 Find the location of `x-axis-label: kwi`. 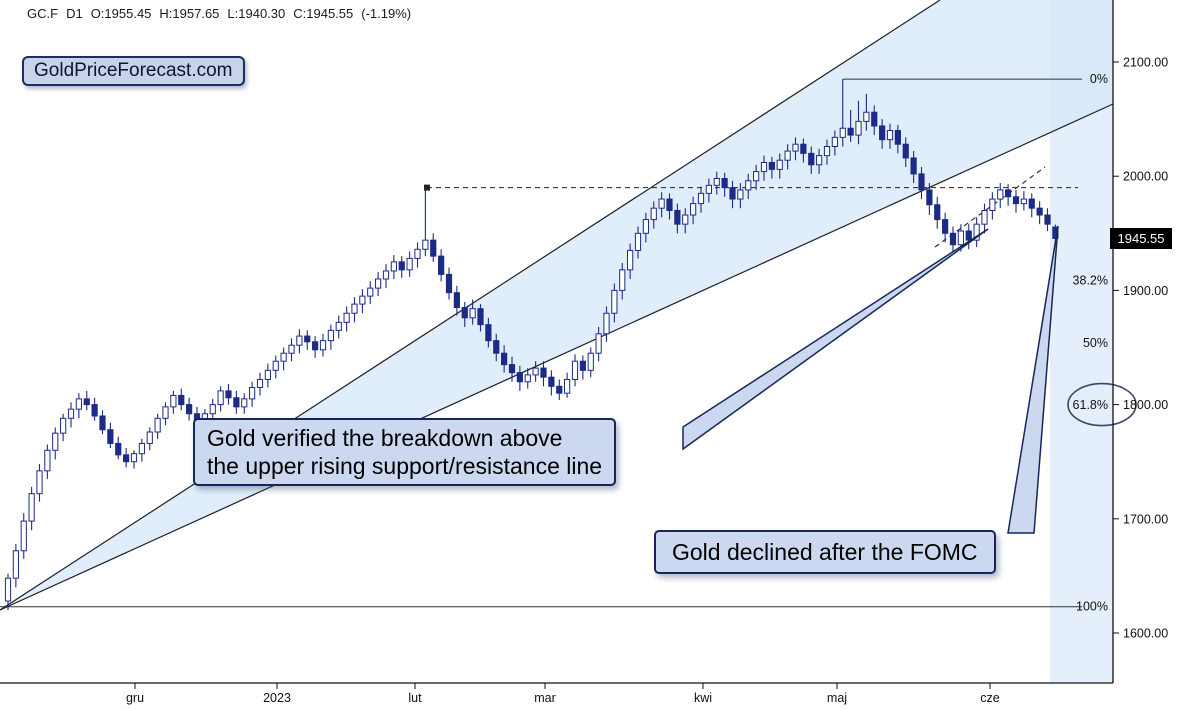

x-axis-label: kwi is located at coordinates (703, 698).